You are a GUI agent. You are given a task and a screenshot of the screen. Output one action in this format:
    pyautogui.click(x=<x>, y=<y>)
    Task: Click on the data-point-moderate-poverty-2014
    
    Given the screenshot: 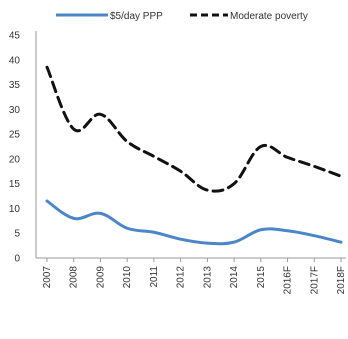 What is the action you would take?
    pyautogui.click(x=234, y=183)
    